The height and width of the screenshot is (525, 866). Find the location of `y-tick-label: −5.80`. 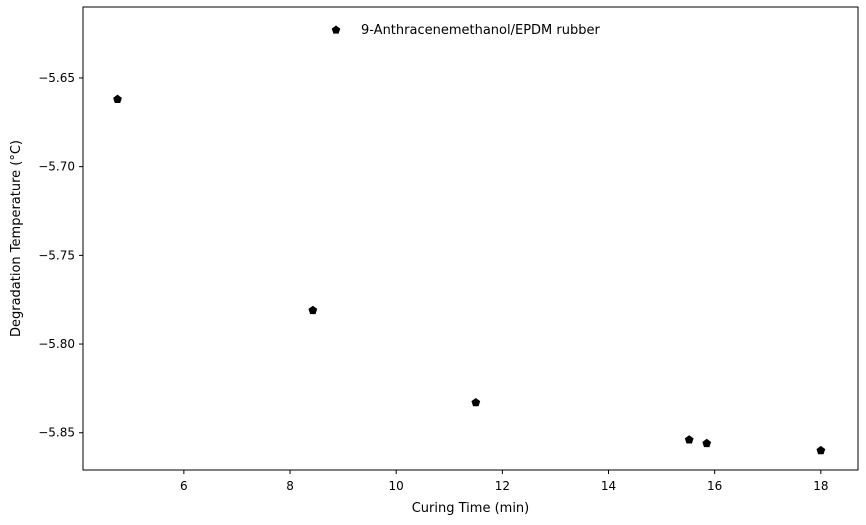

y-tick-label: −5.80 is located at coordinates (56, 344).